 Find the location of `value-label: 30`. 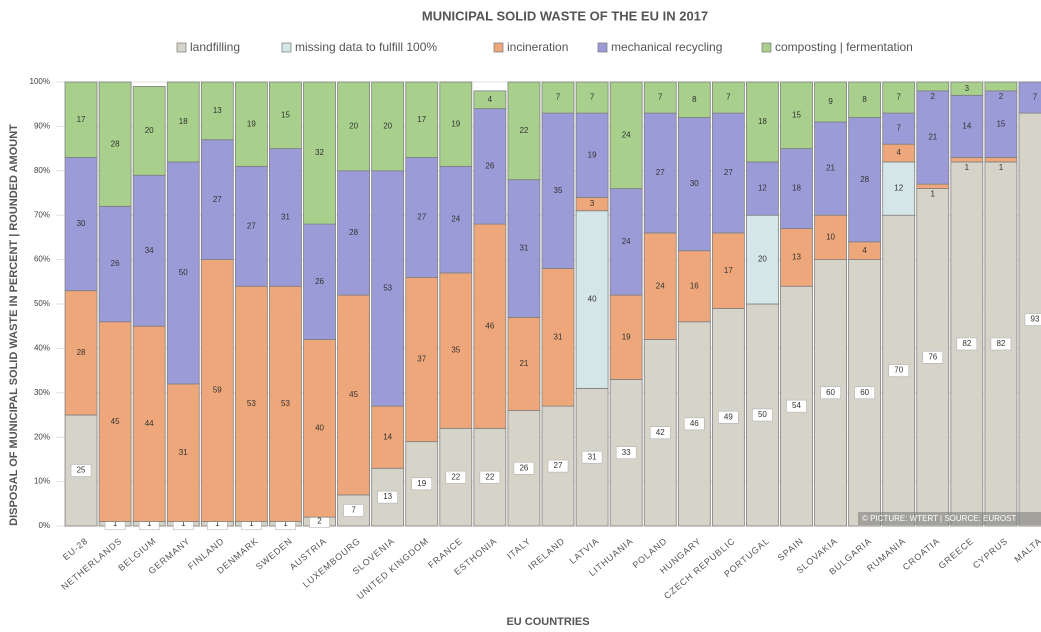

value-label: 30 is located at coordinates (694, 183).